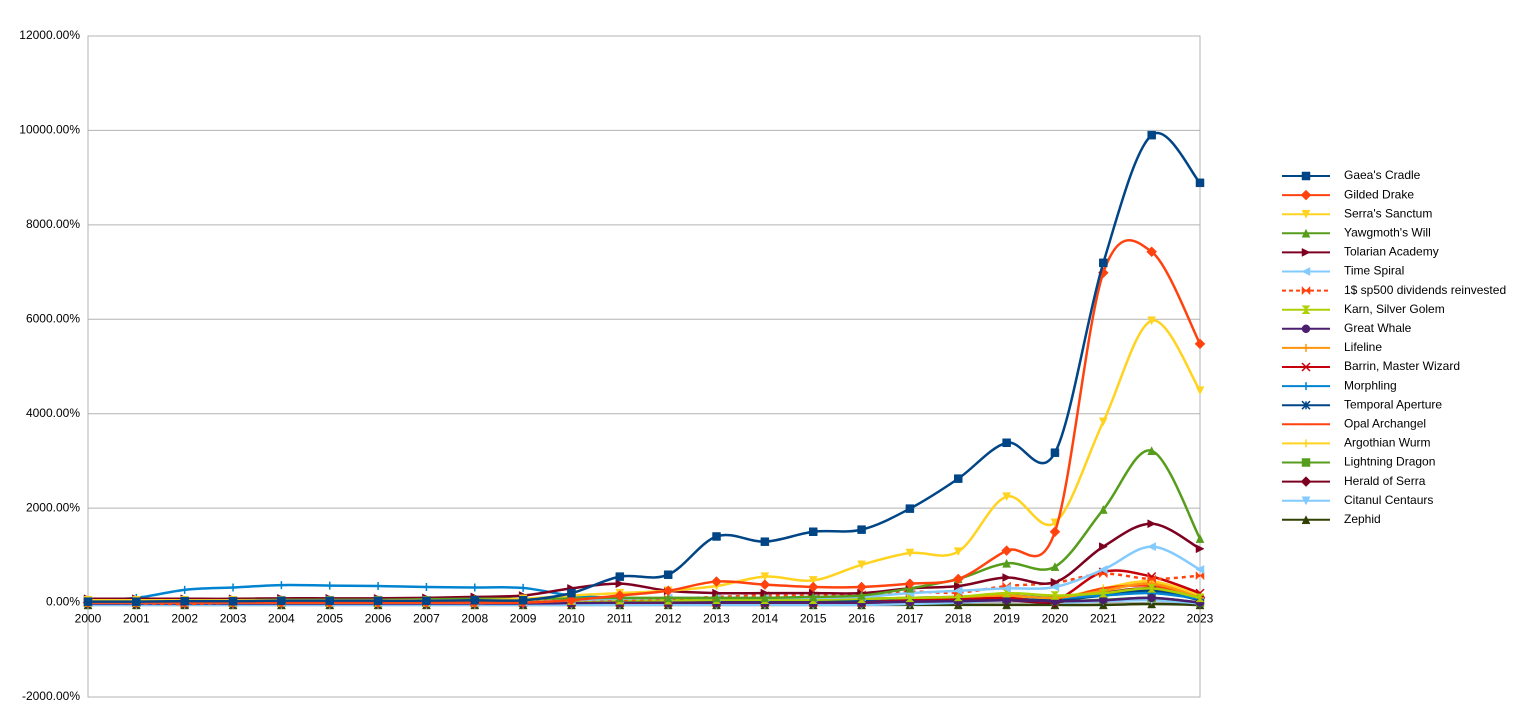 This screenshot has height=728, width=1521. I want to click on x-tick-label: 2002, so click(184, 619).